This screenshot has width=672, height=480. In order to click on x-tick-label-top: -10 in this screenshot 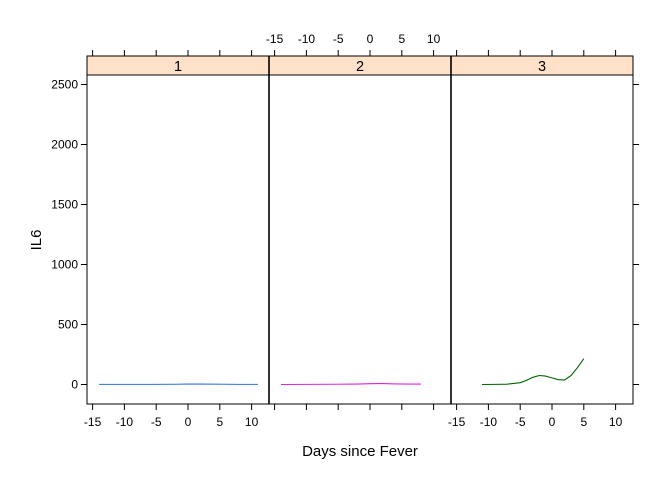, I will do `click(307, 39)`.